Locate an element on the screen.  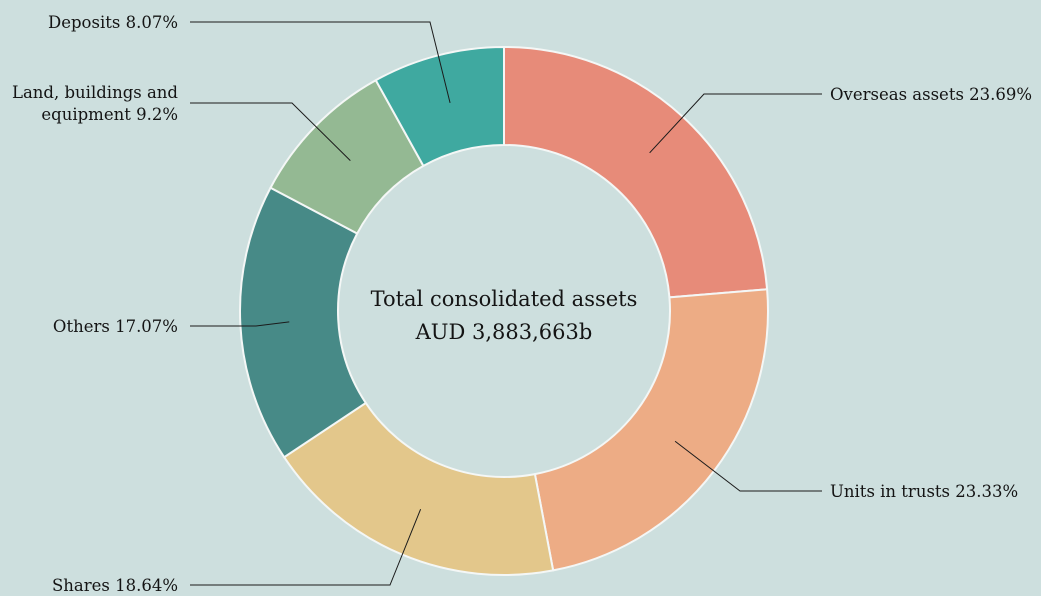
label-others: Others 17.07% is located at coordinates (115, 326).